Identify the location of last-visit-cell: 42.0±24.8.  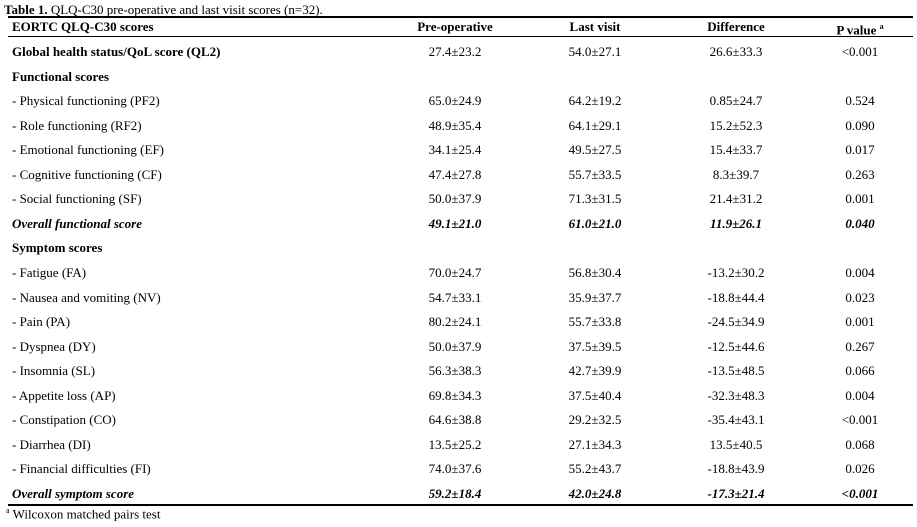
(595, 493).